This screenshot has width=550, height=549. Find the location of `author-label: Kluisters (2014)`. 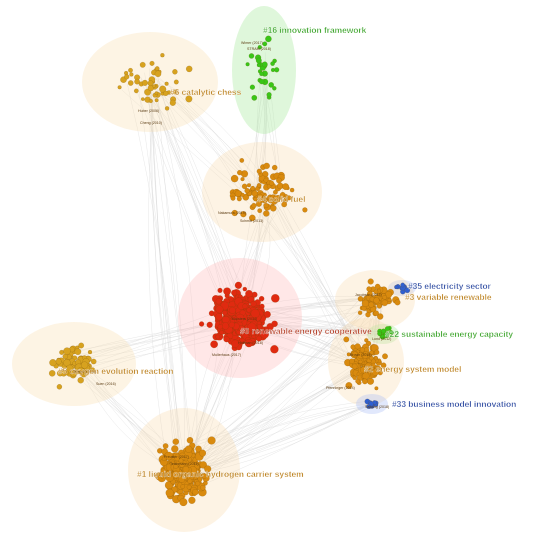

author-label: Kluisters (2014) is located at coordinates (244, 319).